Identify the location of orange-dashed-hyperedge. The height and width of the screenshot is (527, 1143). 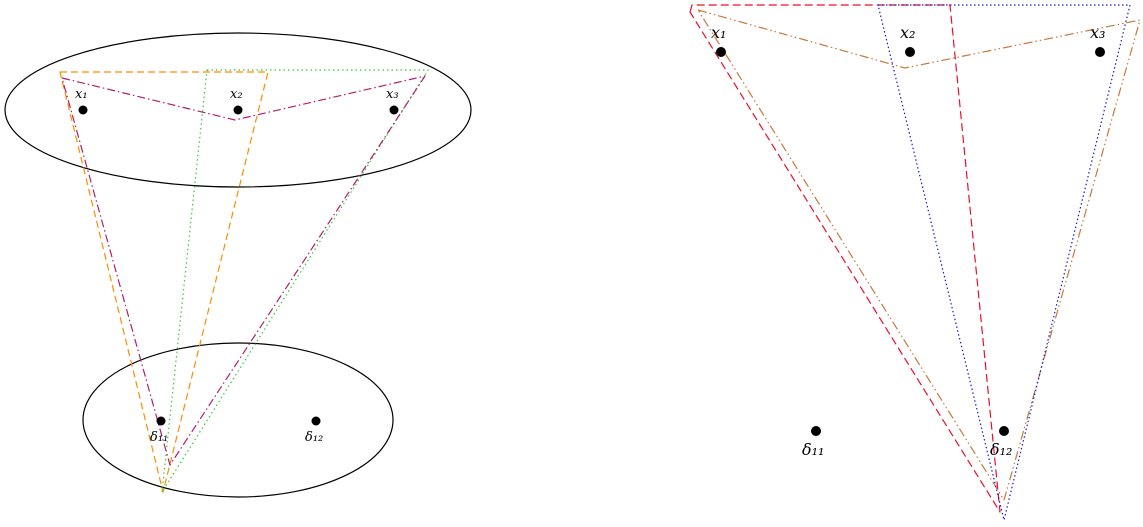
(164, 282).